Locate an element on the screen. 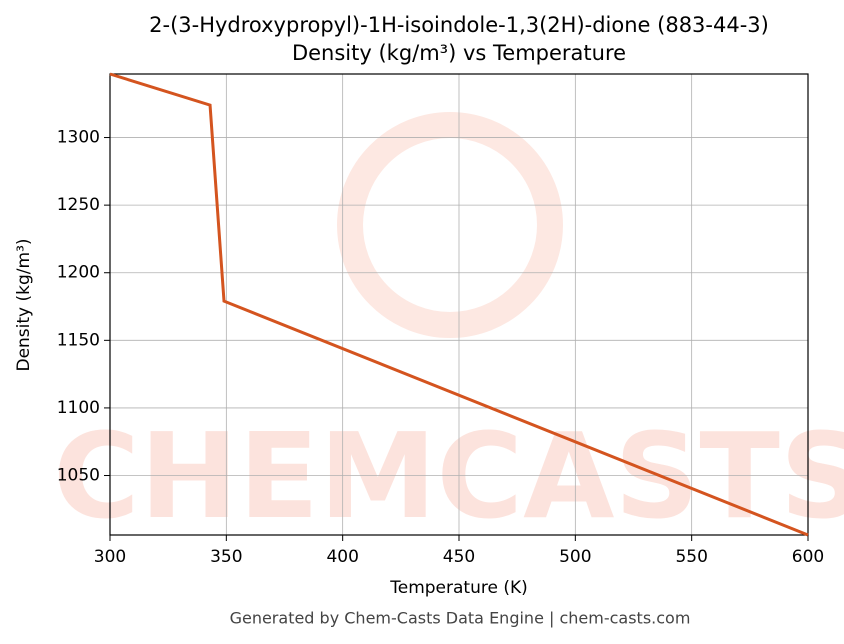 This screenshot has height=644, width=844. y-tick-label: 1100 is located at coordinates (78, 408).